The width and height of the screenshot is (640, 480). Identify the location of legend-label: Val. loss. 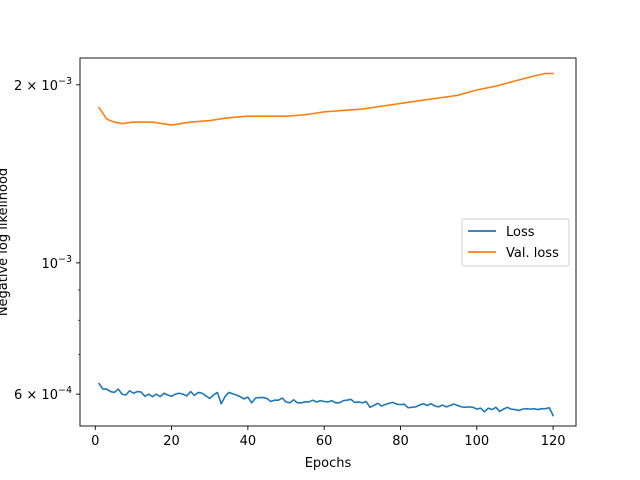
(532, 253).